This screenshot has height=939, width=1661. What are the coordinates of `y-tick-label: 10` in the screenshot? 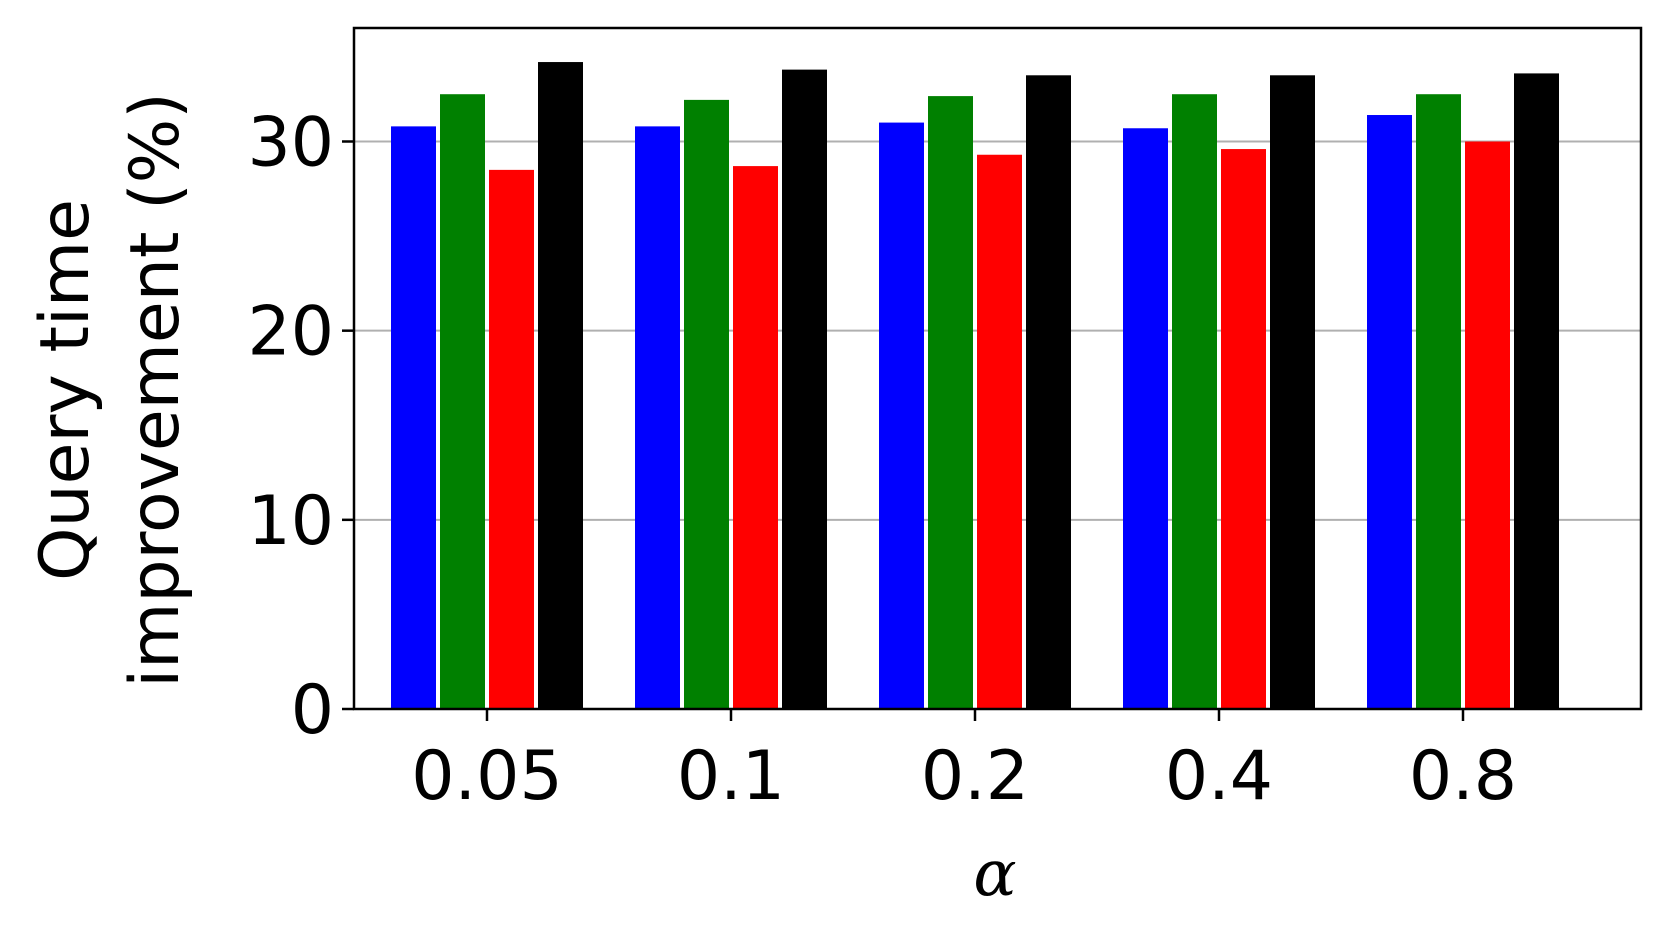 It's located at (290, 521).